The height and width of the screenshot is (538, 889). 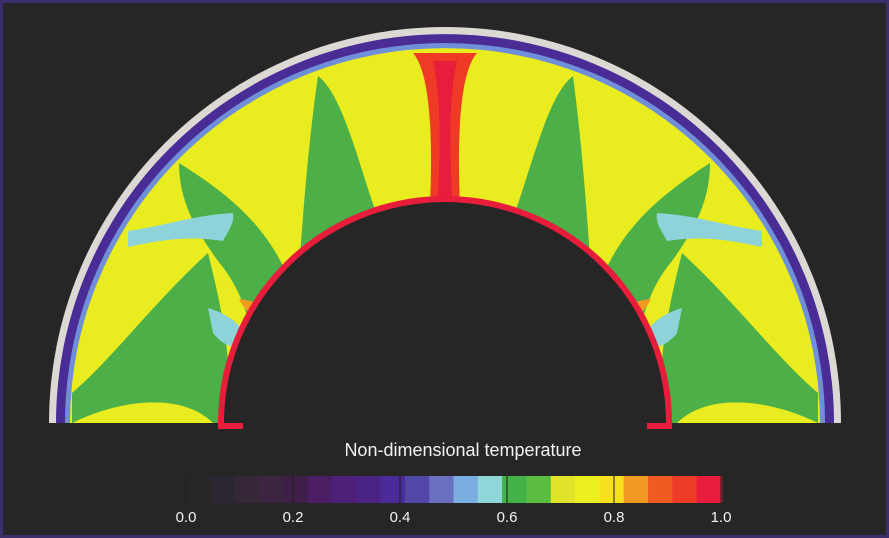 I want to click on cyan-pocket-right, so click(x=709, y=230).